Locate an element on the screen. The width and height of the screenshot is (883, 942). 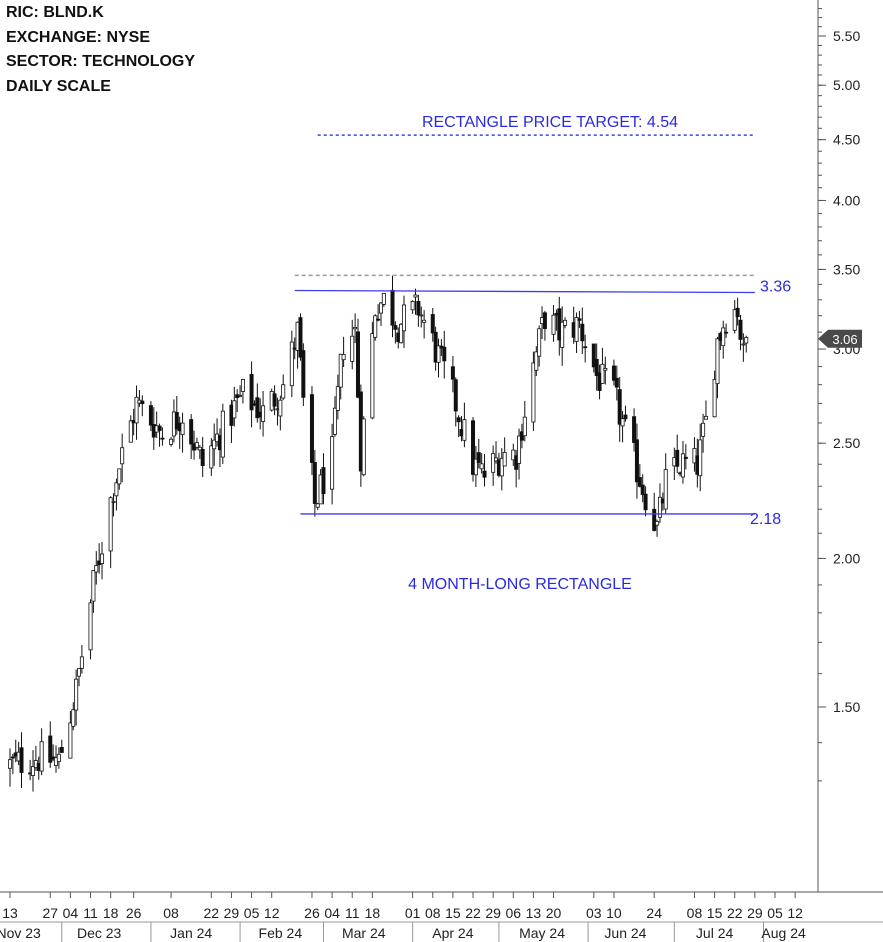
x-tick-label: 27 is located at coordinates (50, 913).